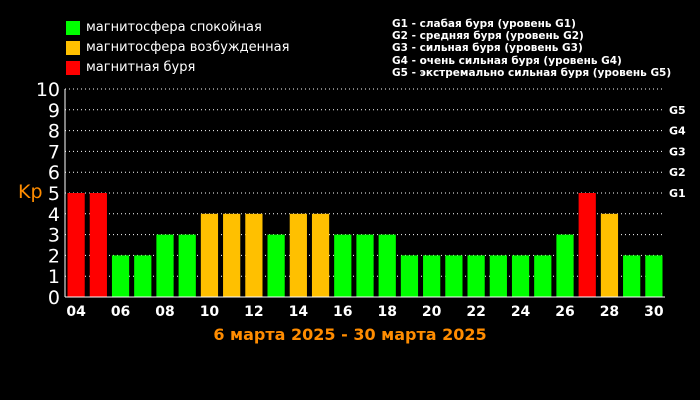  Describe the element at coordinates (54, 173) in the screenshot. I see `y-tick-label: 6` at that location.